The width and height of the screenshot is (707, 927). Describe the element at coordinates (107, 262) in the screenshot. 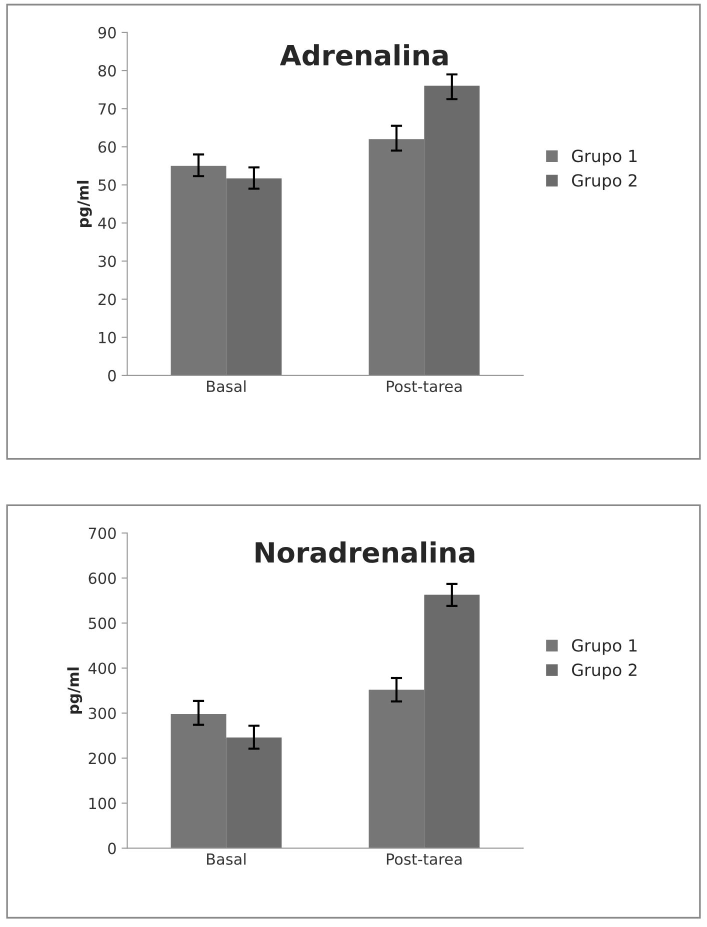

I see `y-tick-label: 30` at that location.